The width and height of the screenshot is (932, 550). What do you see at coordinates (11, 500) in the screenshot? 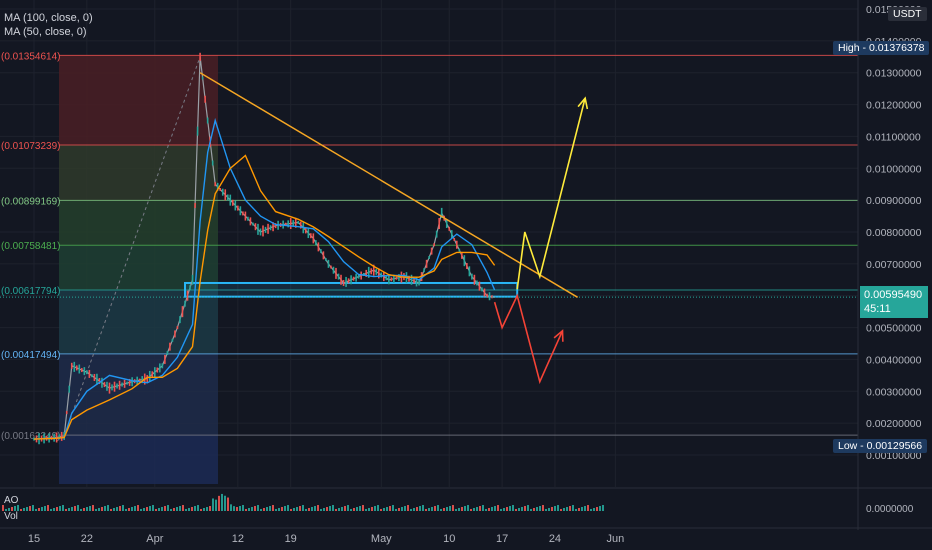
I see `ao-label: AO` at bounding box center [11, 500].